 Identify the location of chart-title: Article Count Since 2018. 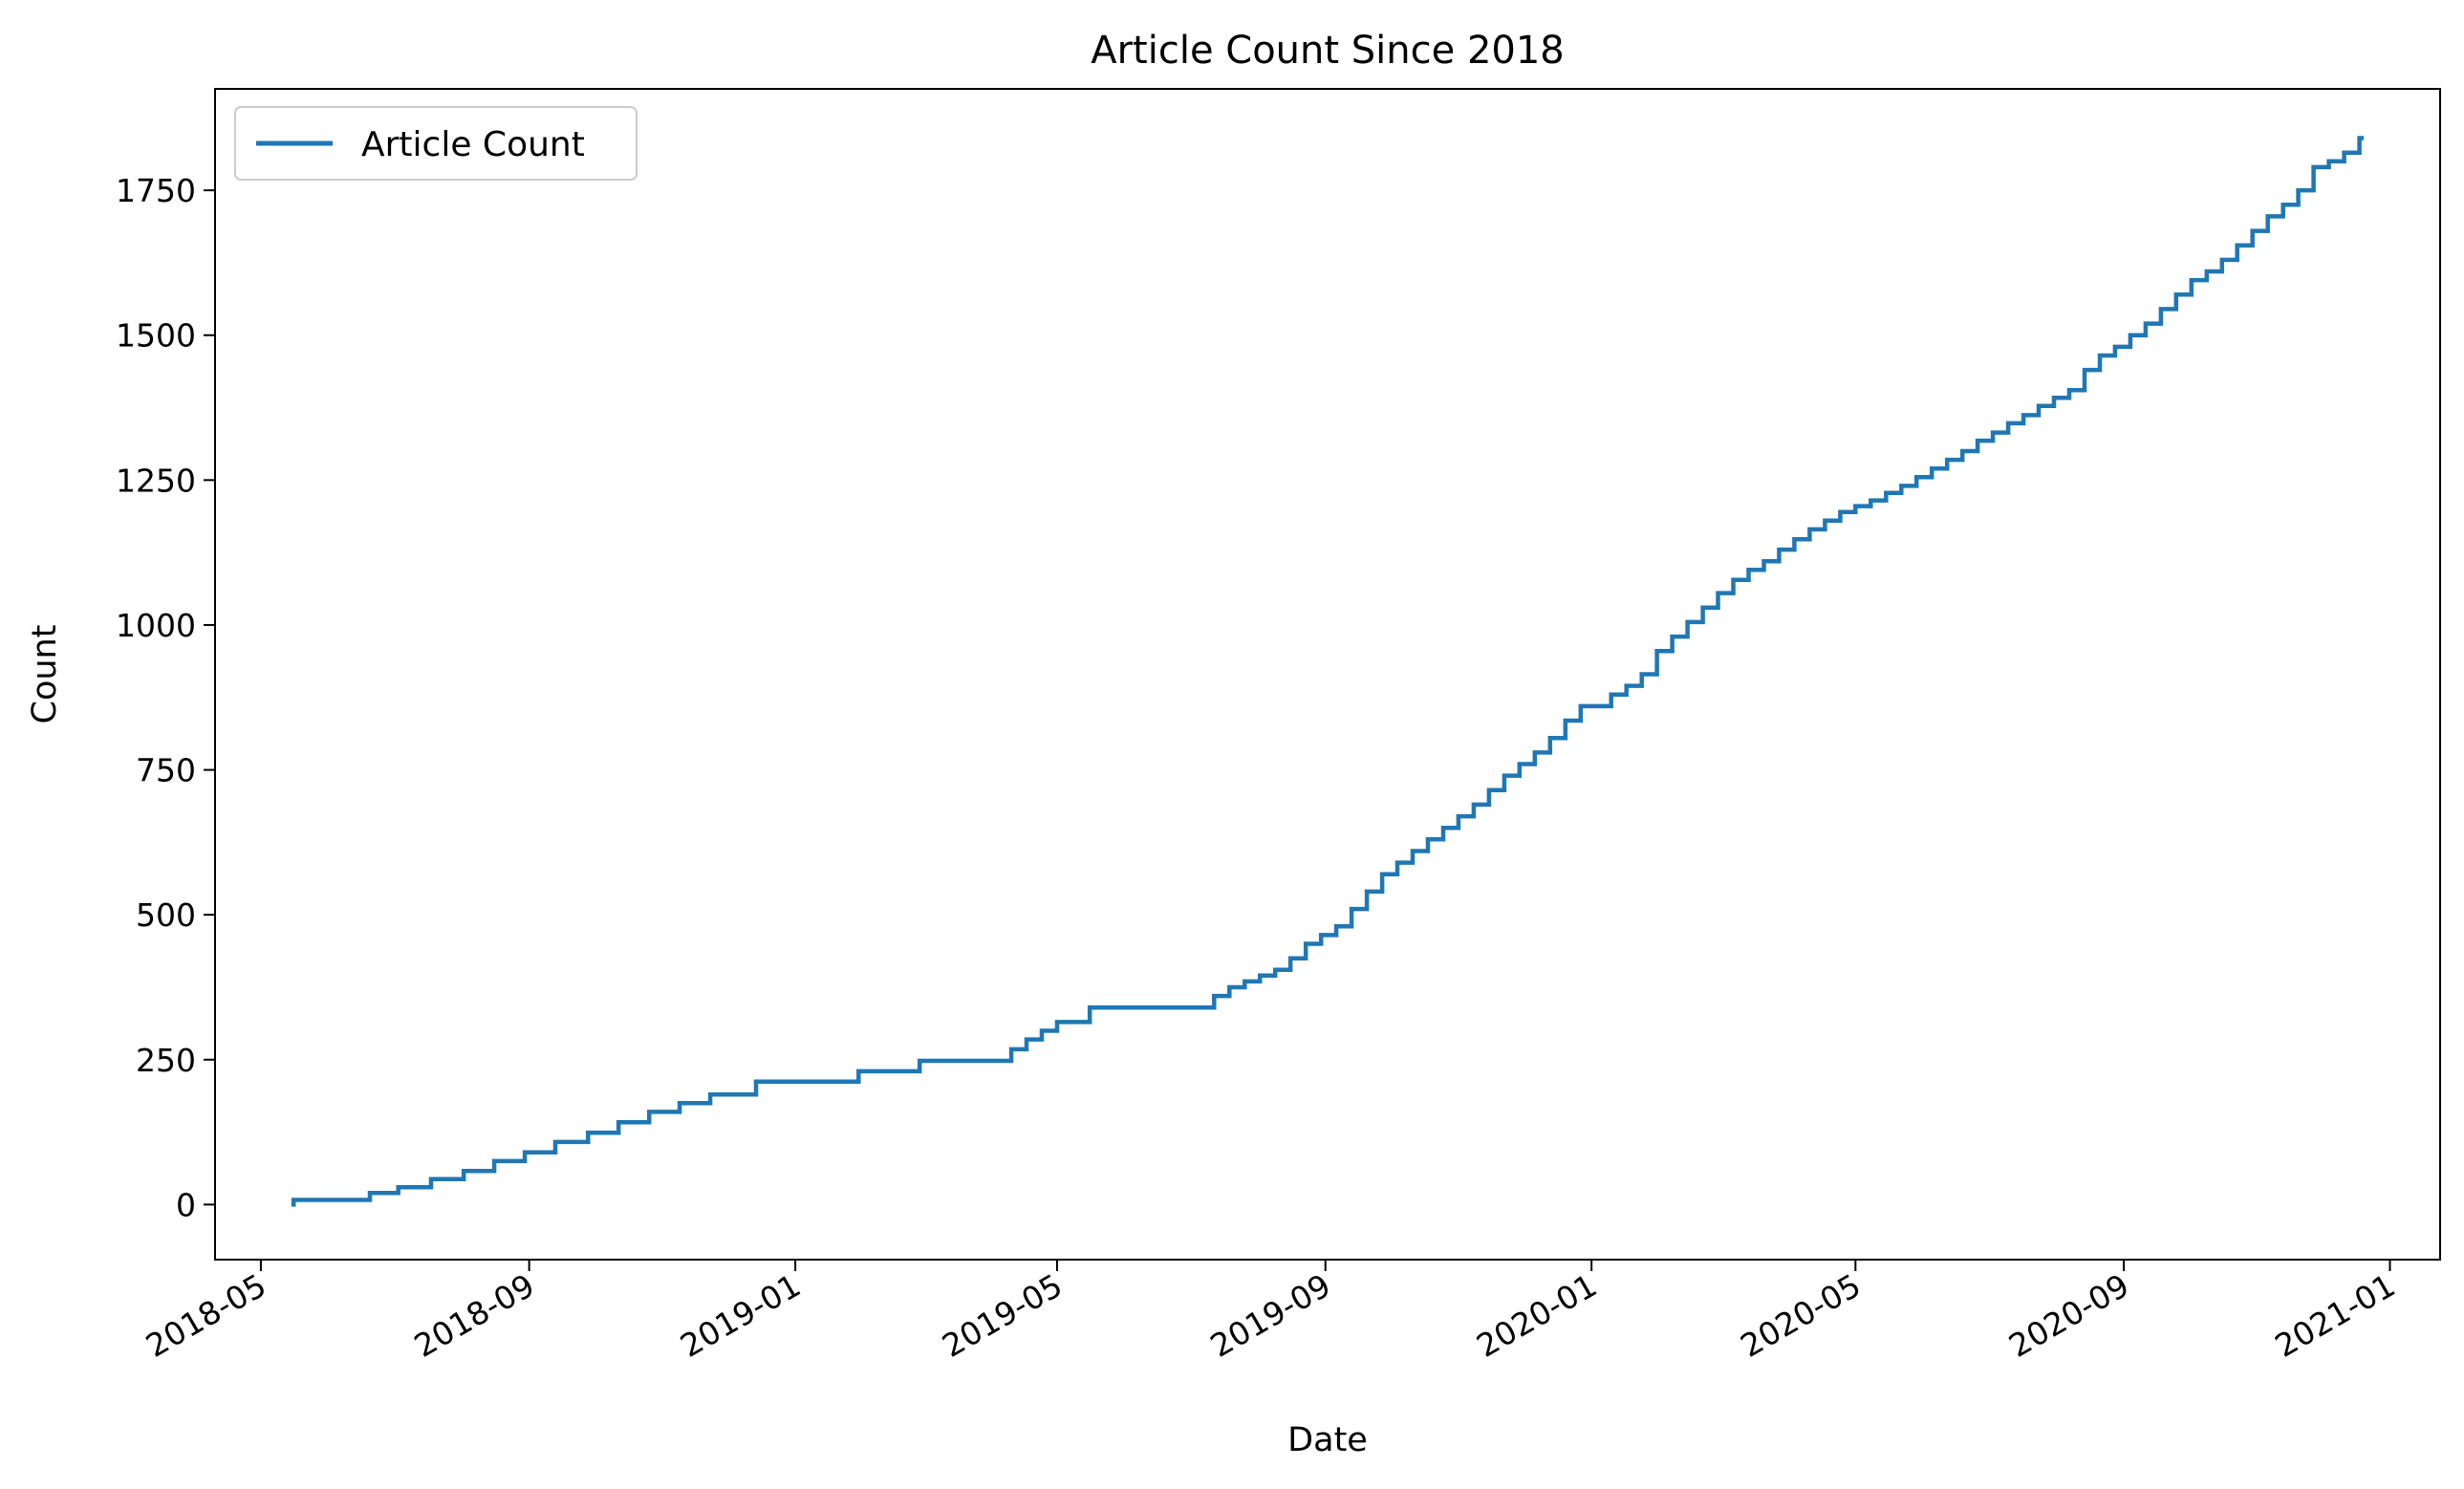
(1328, 51).